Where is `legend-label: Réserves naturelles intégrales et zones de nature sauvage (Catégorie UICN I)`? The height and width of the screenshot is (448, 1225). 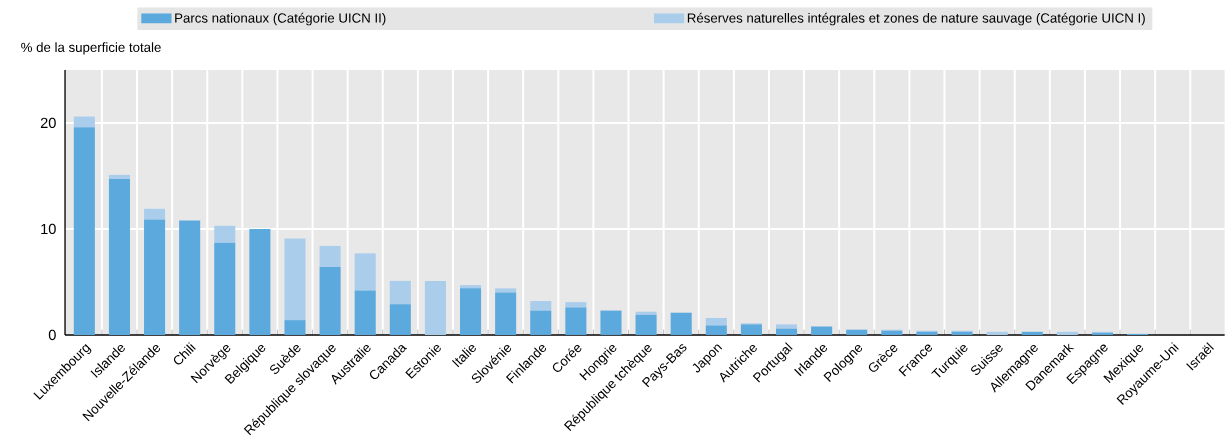 legend-label: Réserves naturelles intégrales et zones de nature sauvage (Catégorie UICN I) is located at coordinates (916, 19).